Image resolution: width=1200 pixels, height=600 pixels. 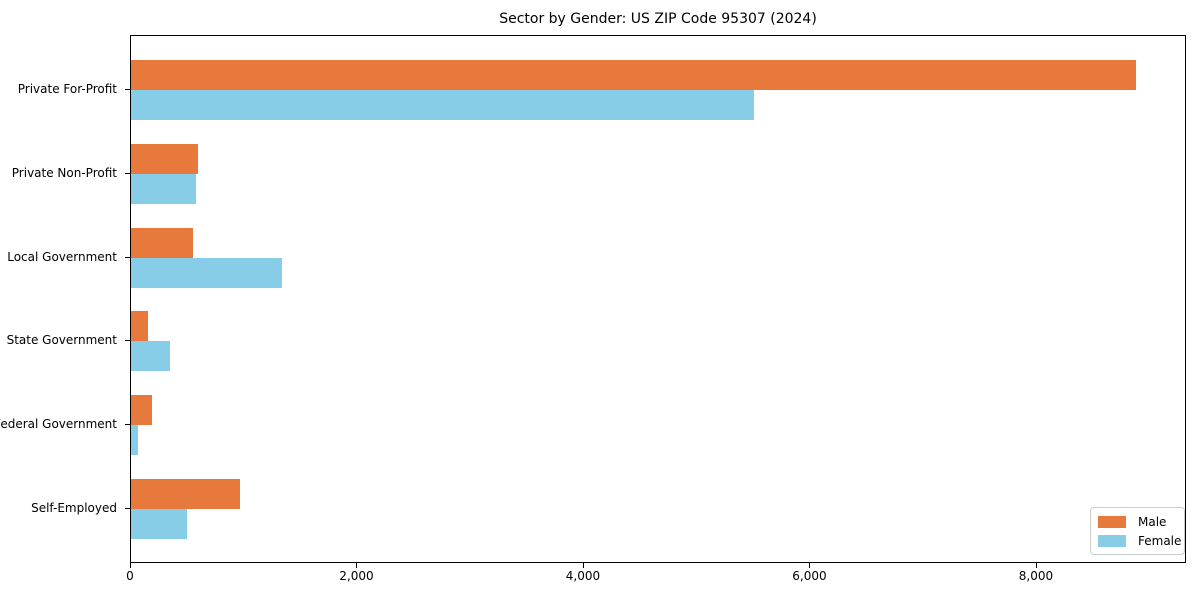 What do you see at coordinates (163, 188) in the screenshot?
I see `bar-female-private-non-profit` at bounding box center [163, 188].